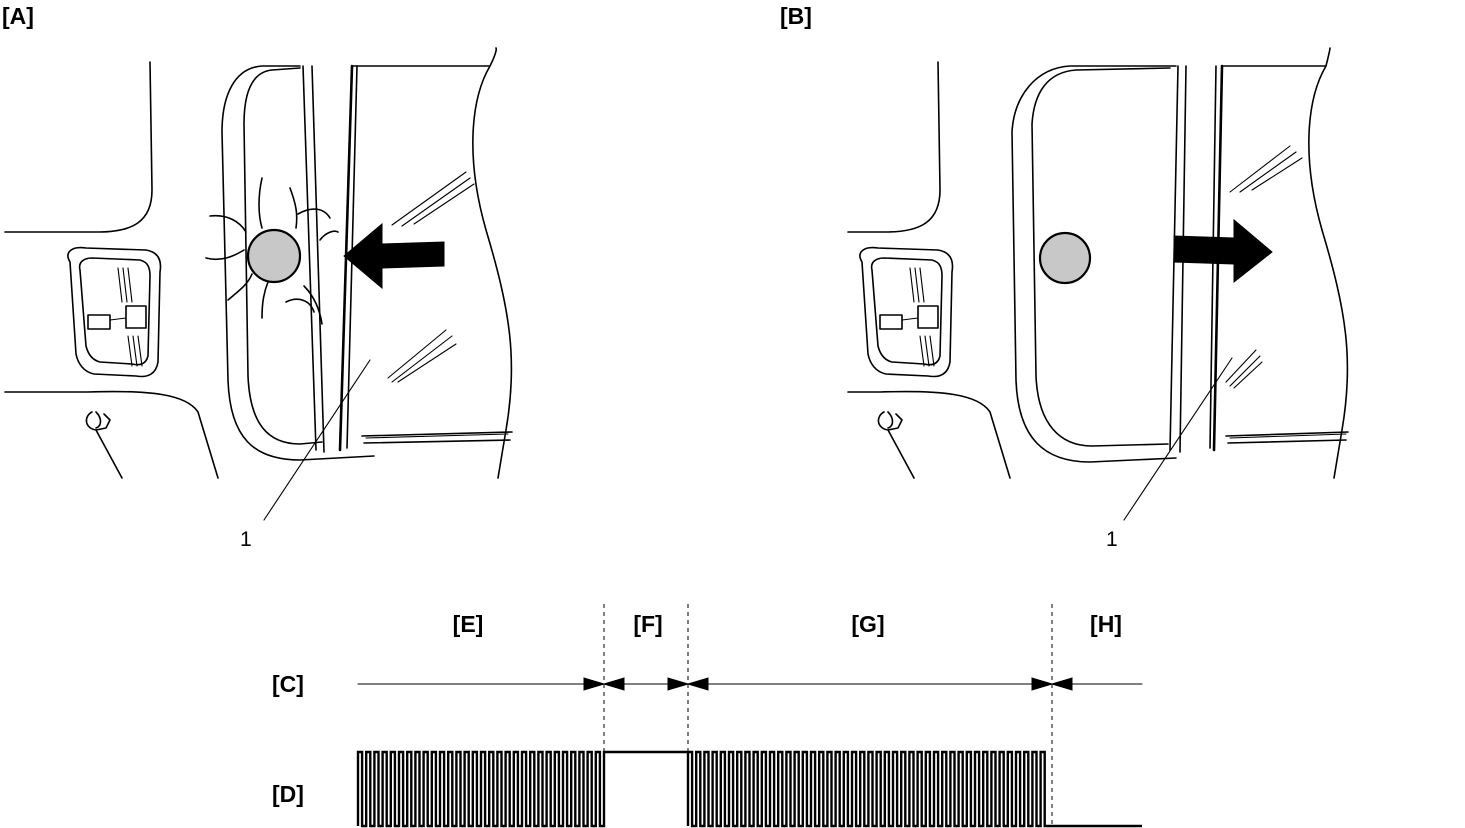 The height and width of the screenshot is (828, 1465). I want to click on period-label-e: [E], so click(468, 624).